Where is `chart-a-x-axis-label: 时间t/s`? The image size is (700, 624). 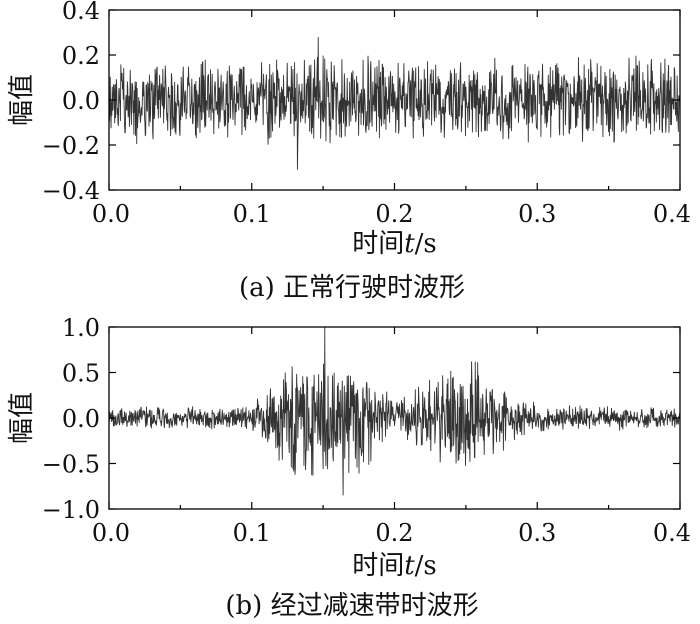 chart-a-x-axis-label: 时间t/s is located at coordinates (394, 244).